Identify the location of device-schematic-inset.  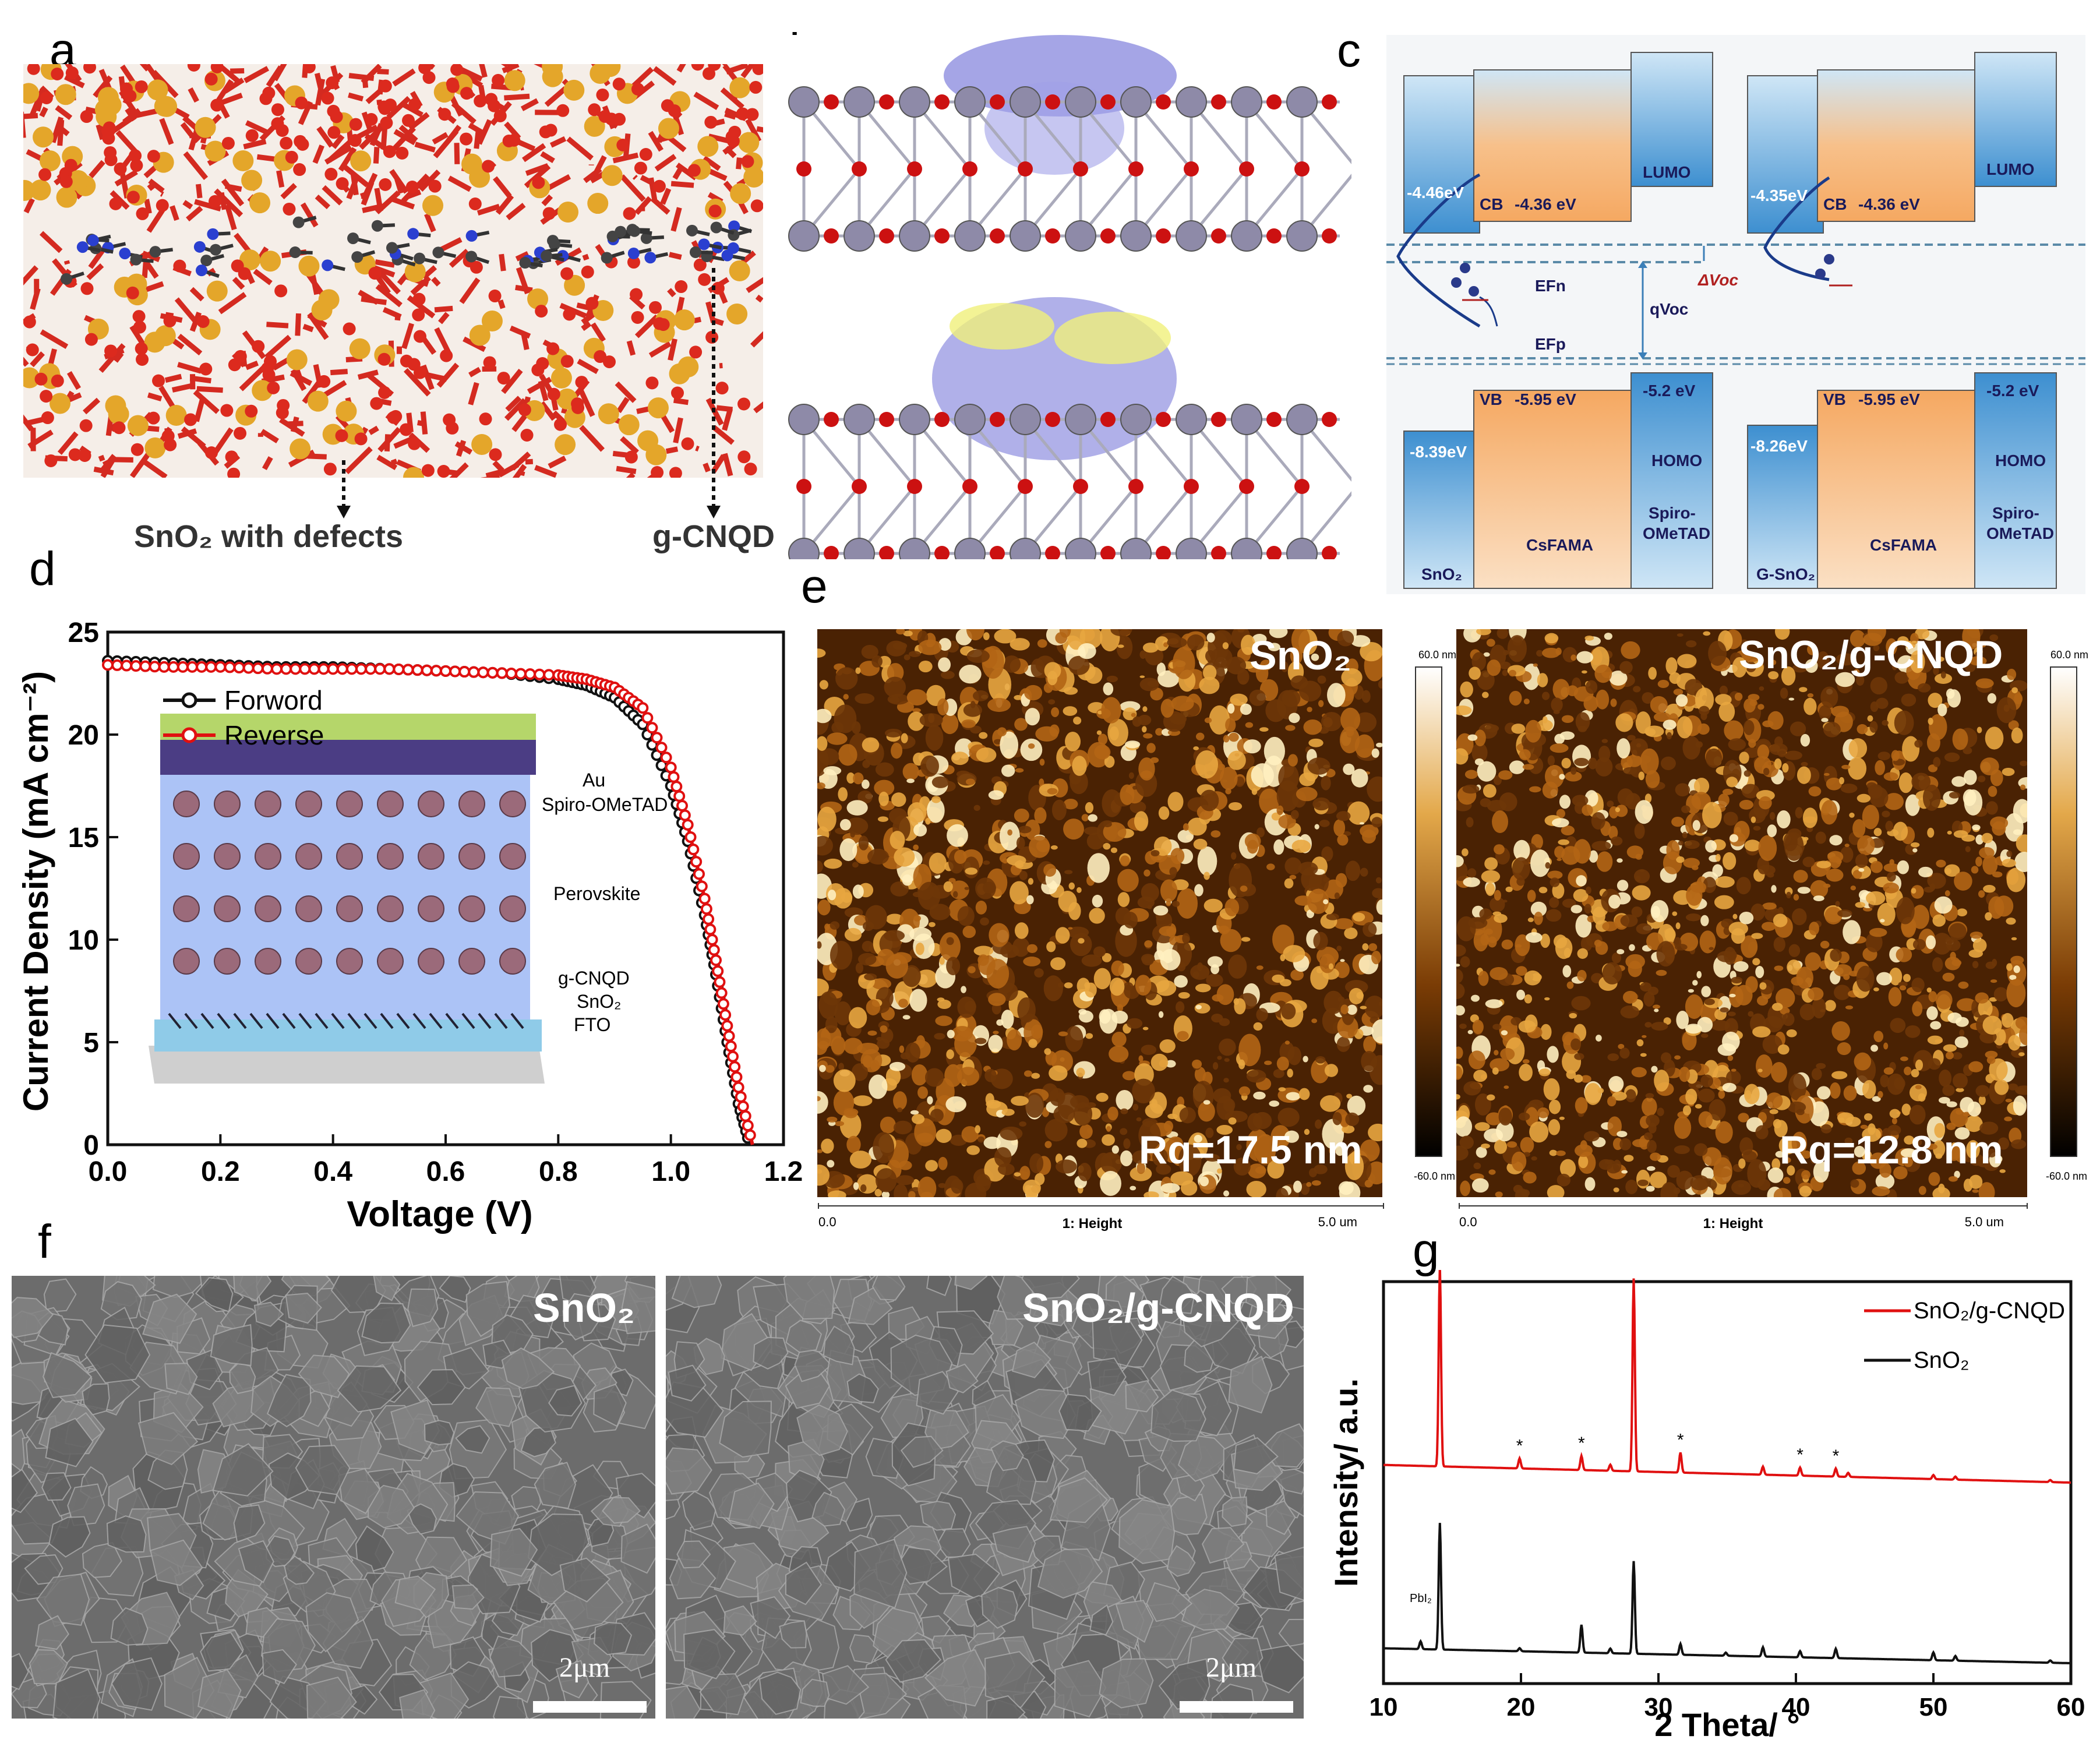
(347, 899).